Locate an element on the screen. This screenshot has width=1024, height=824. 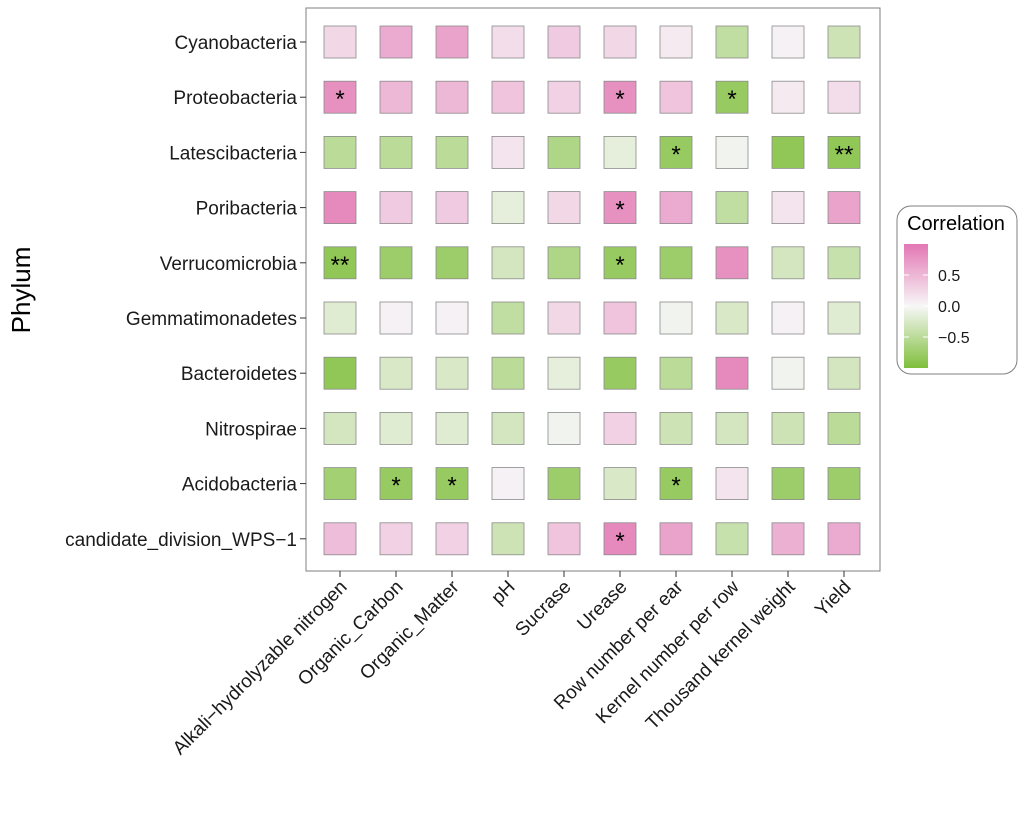
significance-mark: ** is located at coordinates (340, 265).